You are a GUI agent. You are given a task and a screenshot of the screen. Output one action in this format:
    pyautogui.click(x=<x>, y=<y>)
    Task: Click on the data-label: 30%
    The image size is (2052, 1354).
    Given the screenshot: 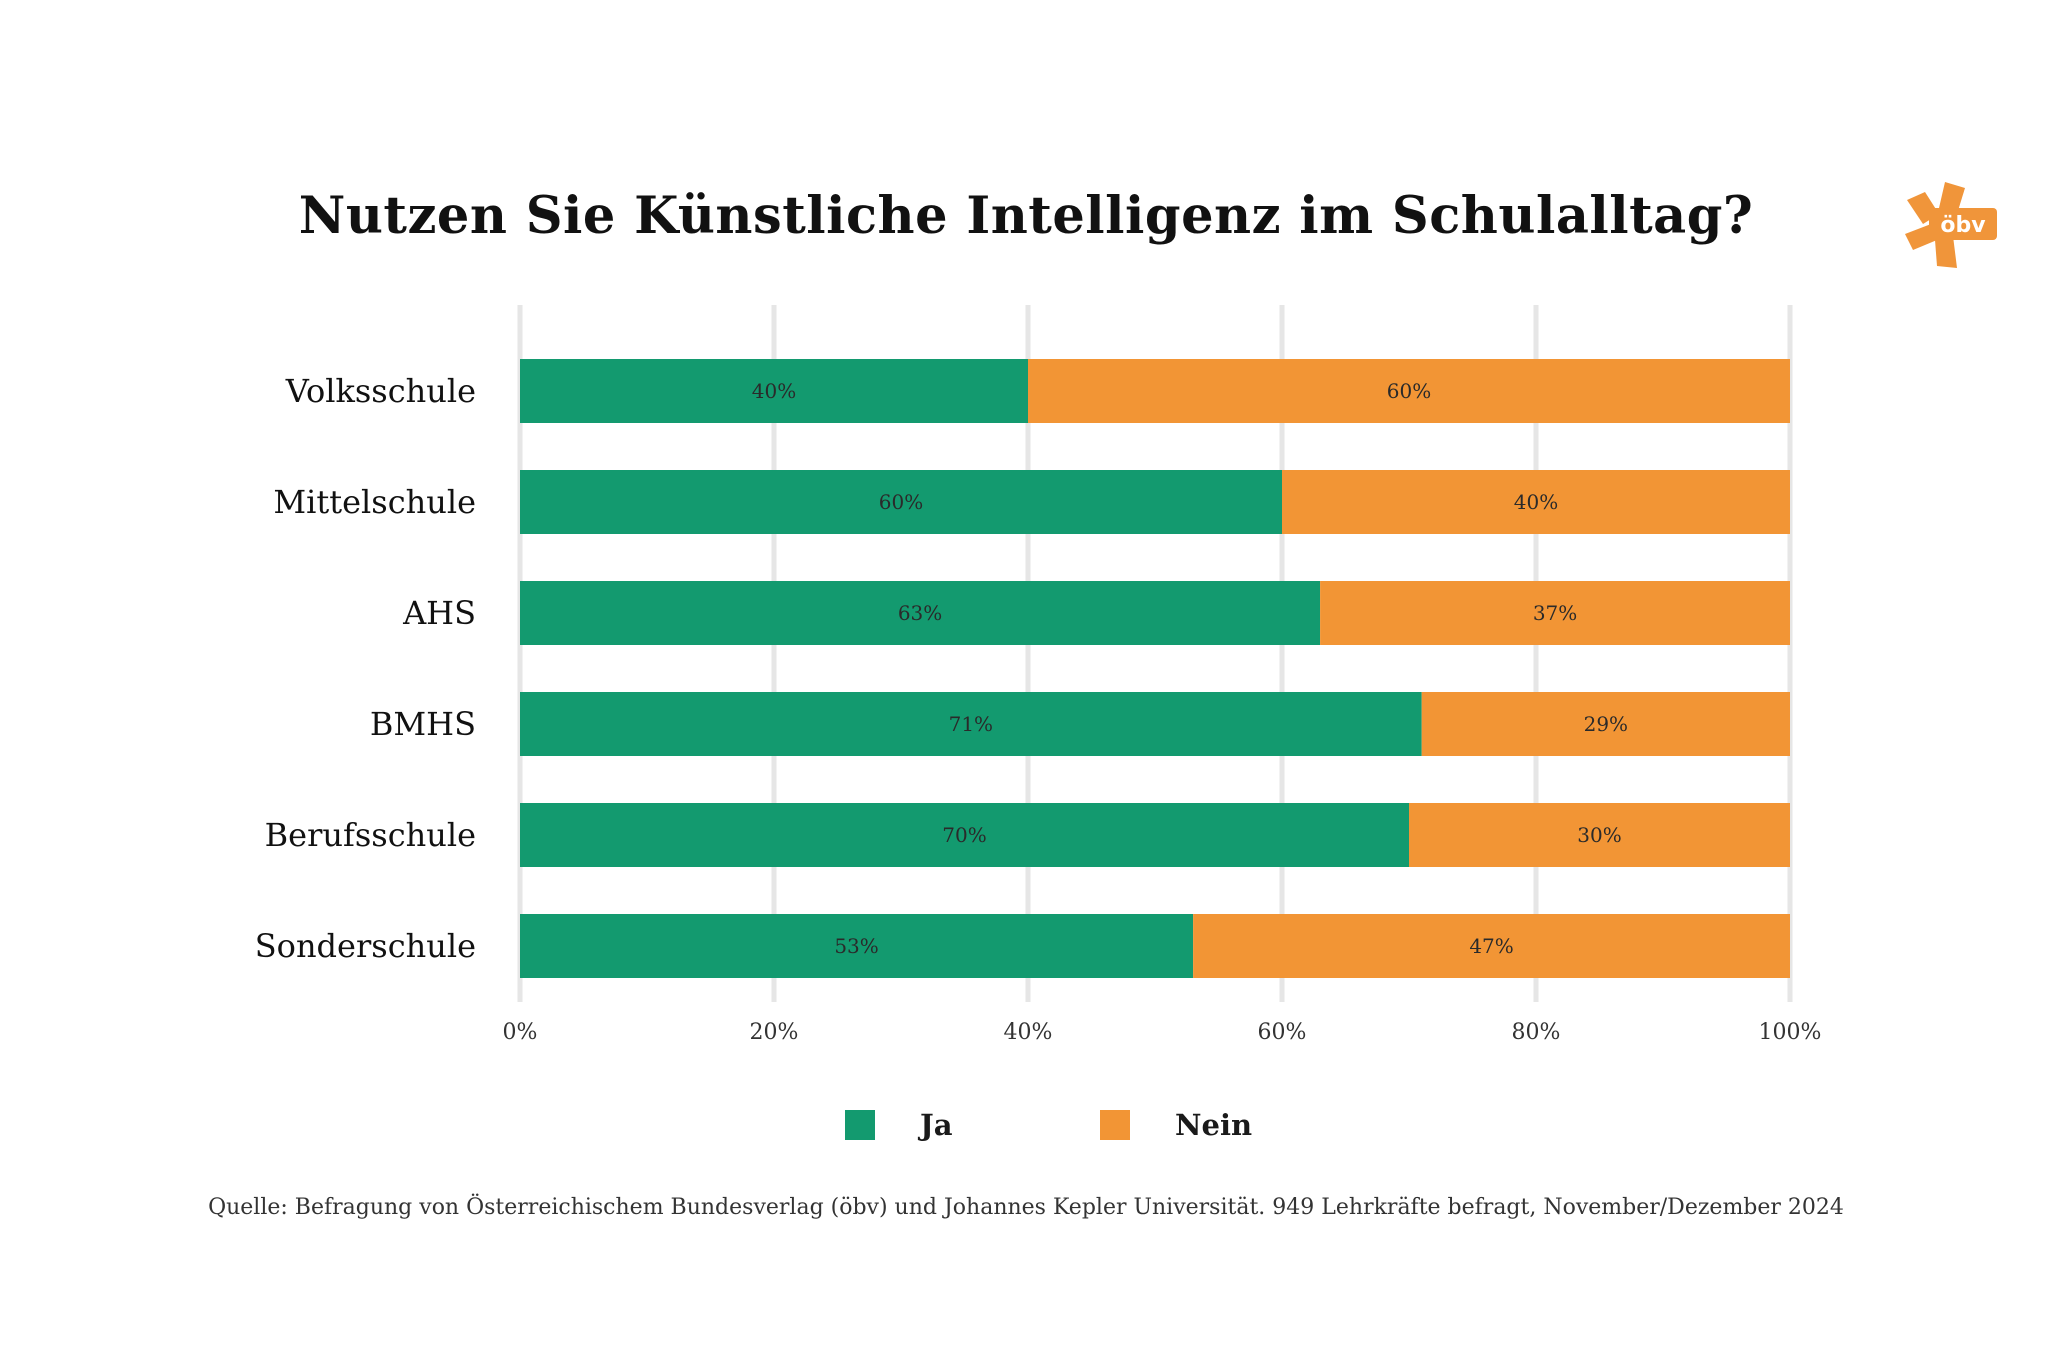 What is the action you would take?
    pyautogui.click(x=1599, y=835)
    